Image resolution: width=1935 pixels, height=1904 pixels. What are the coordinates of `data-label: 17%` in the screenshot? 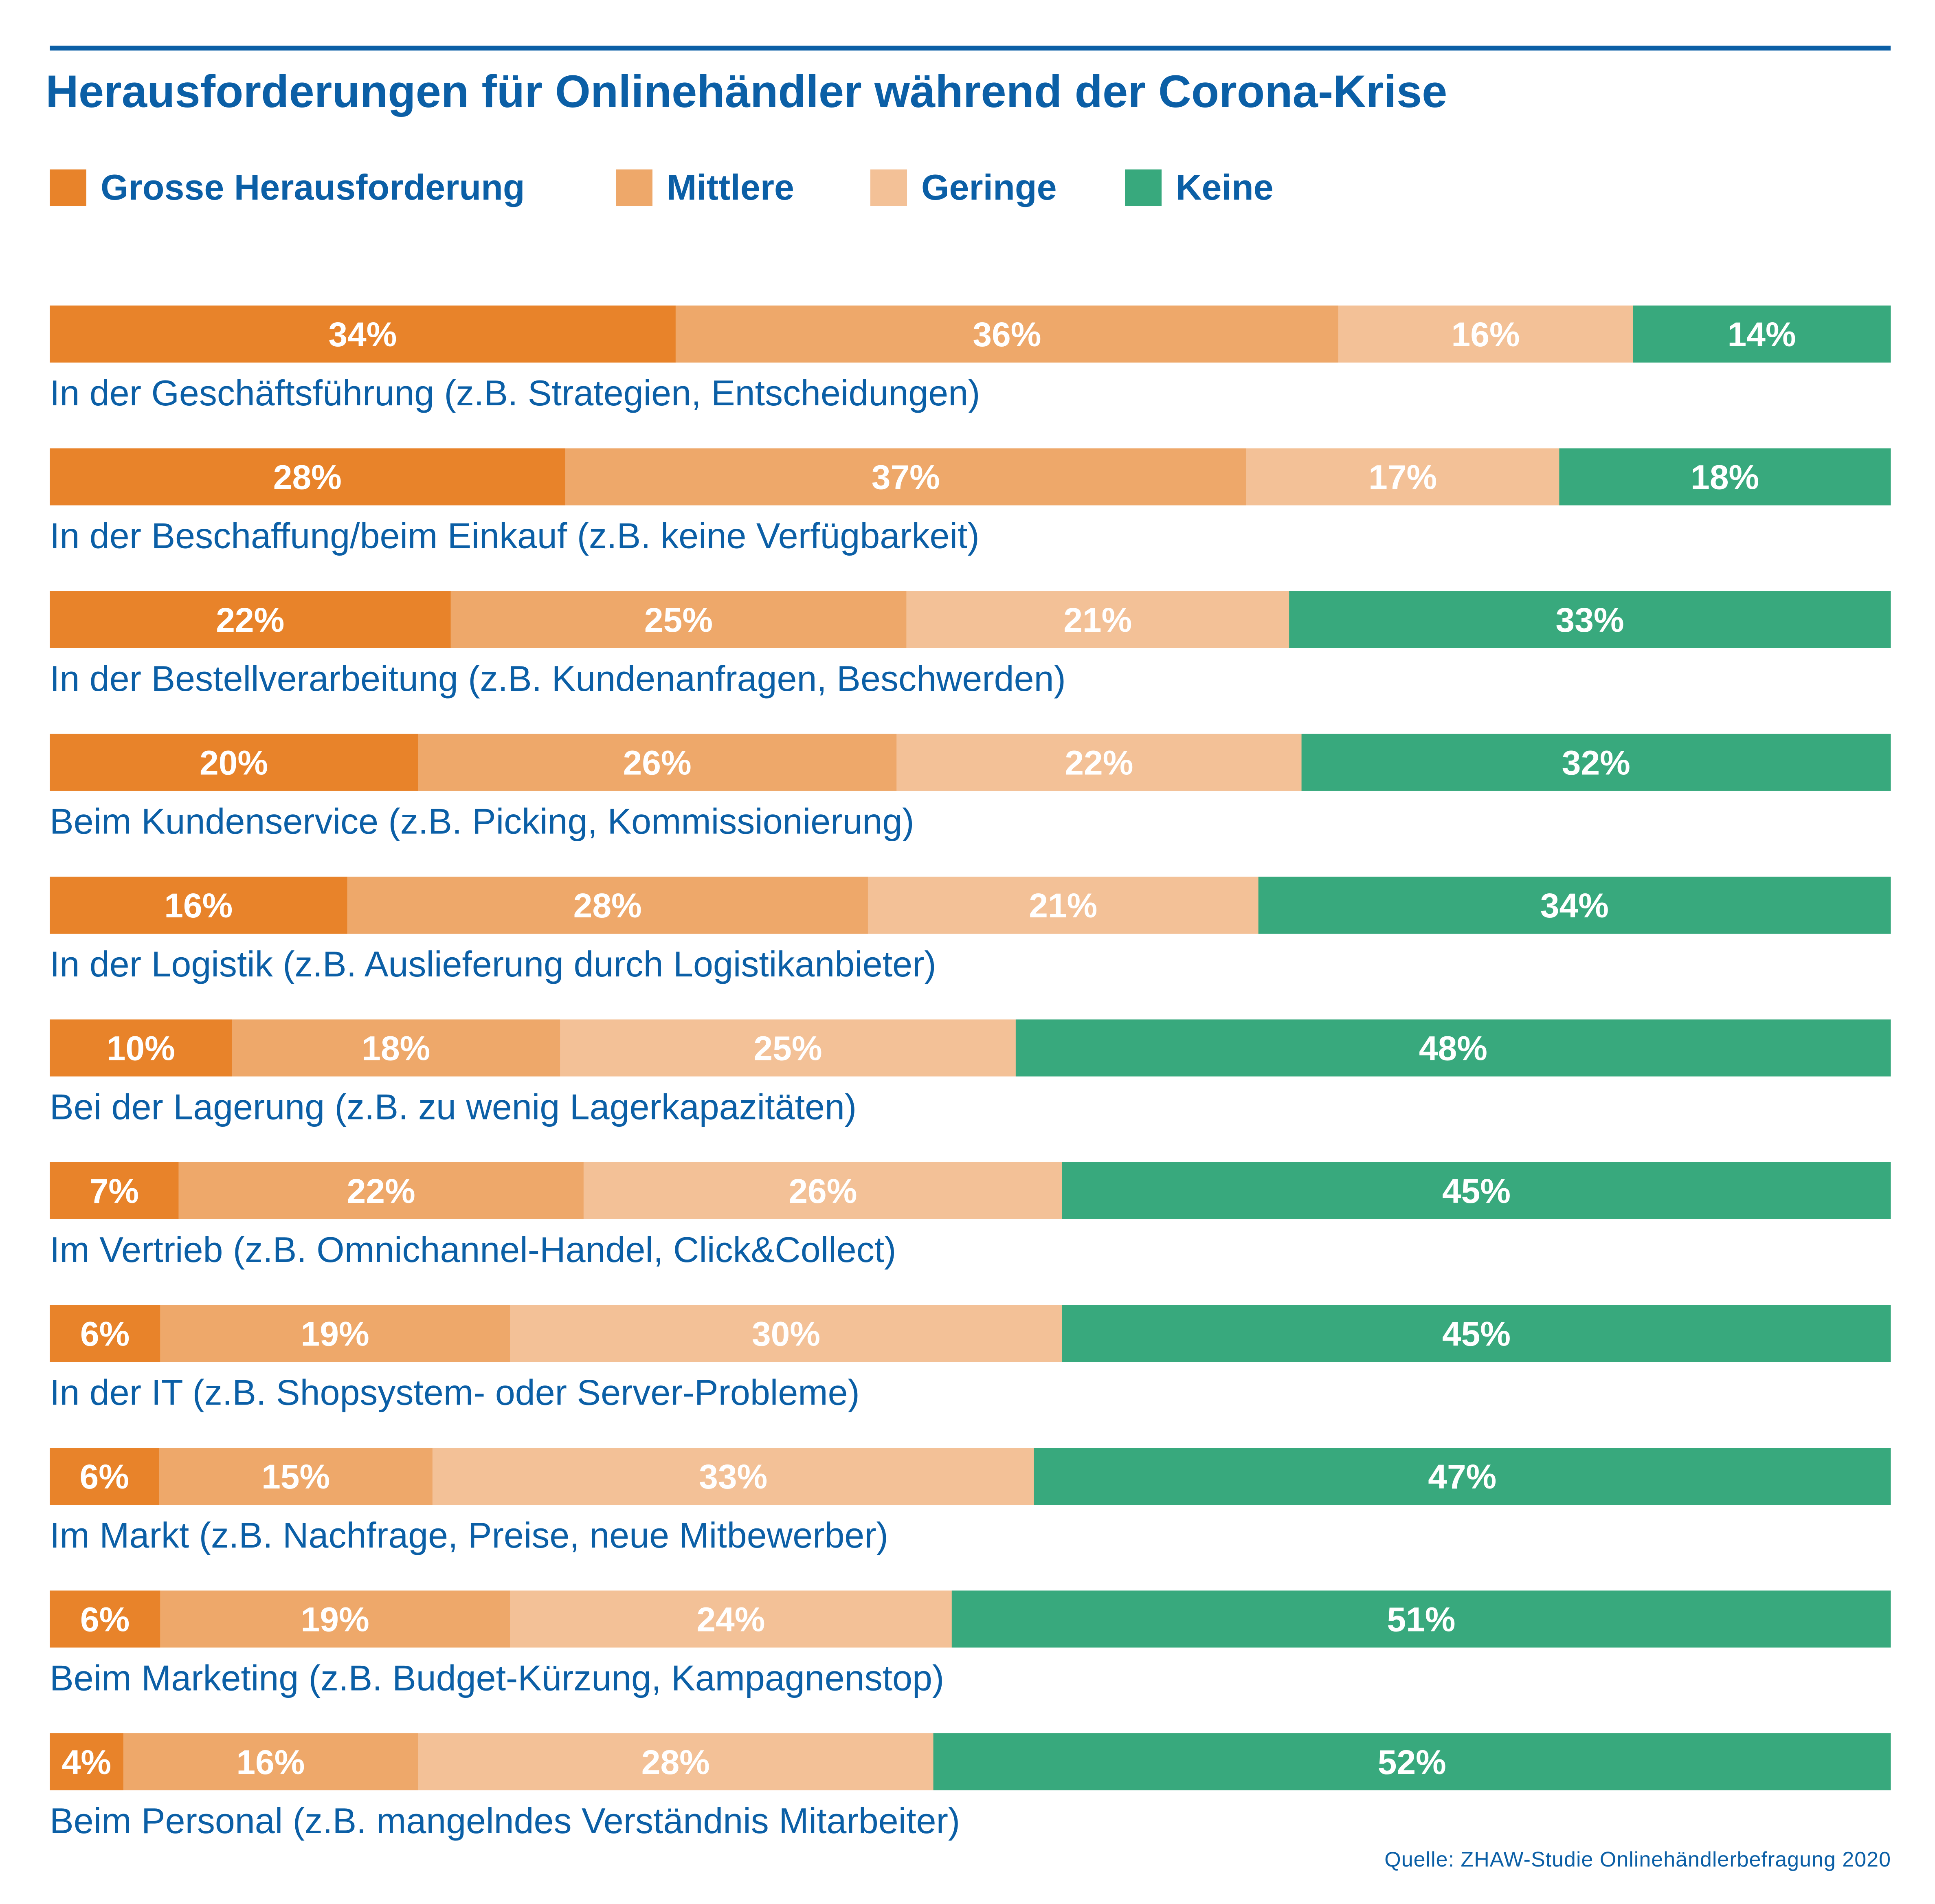 It's located at (1402, 478).